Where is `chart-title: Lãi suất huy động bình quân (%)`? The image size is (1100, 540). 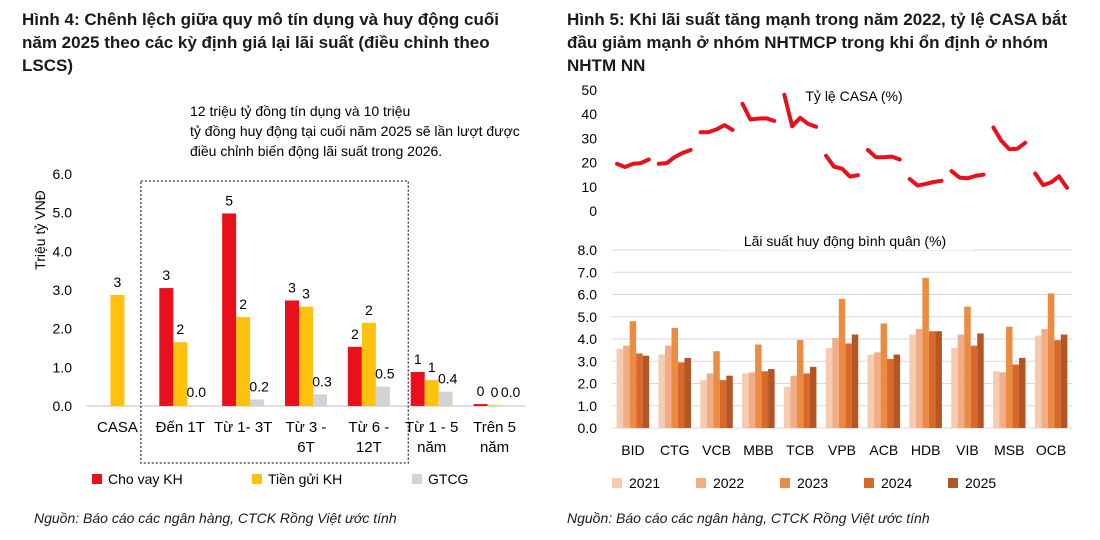
chart-title: Lãi suất huy động bình quân (%) is located at coordinates (845, 241).